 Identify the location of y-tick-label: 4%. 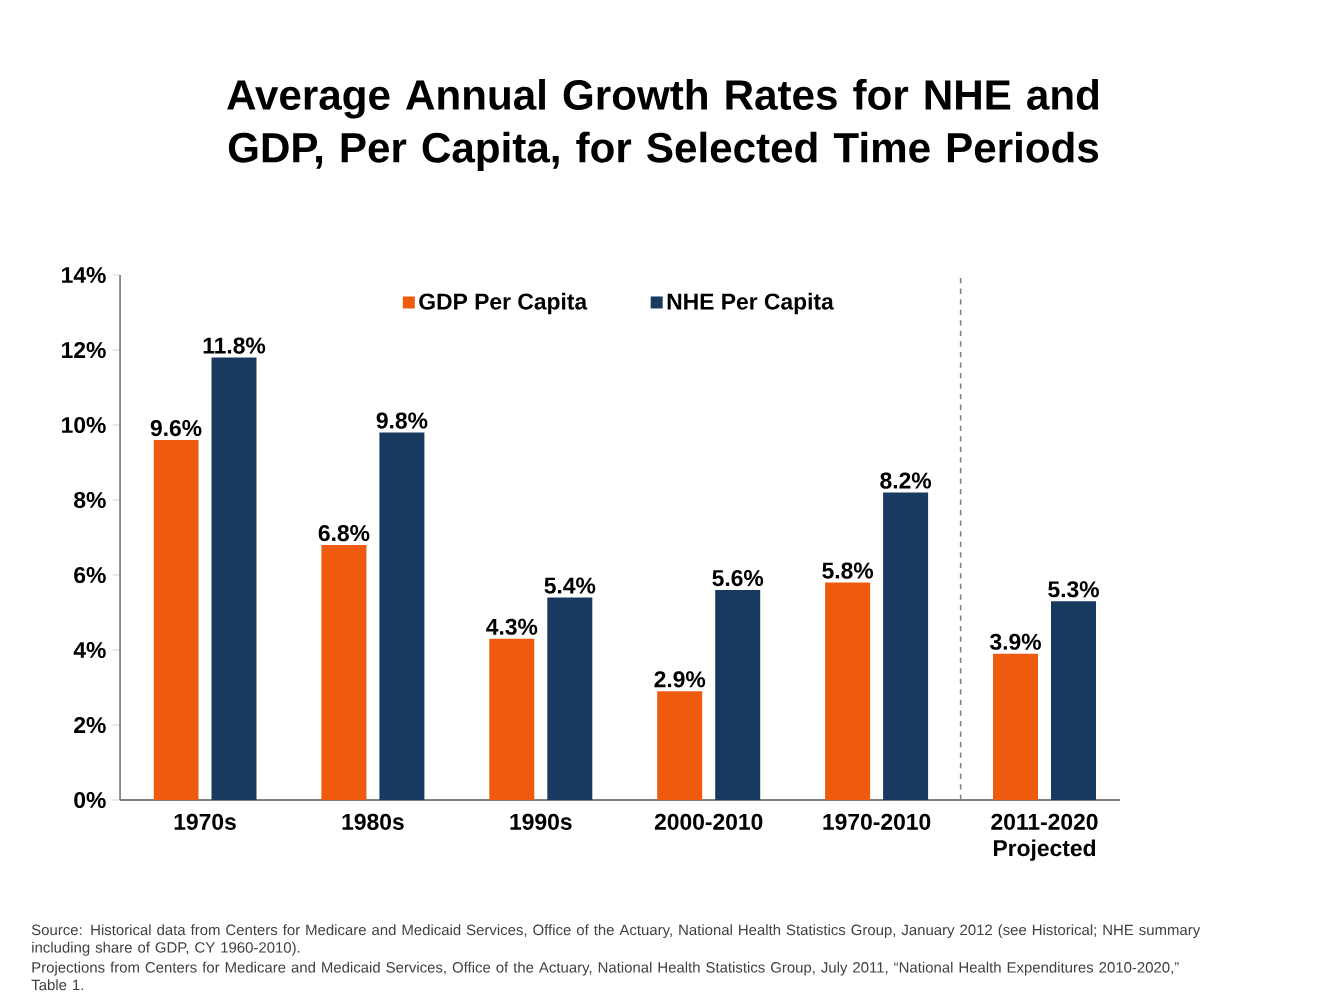
(89, 650).